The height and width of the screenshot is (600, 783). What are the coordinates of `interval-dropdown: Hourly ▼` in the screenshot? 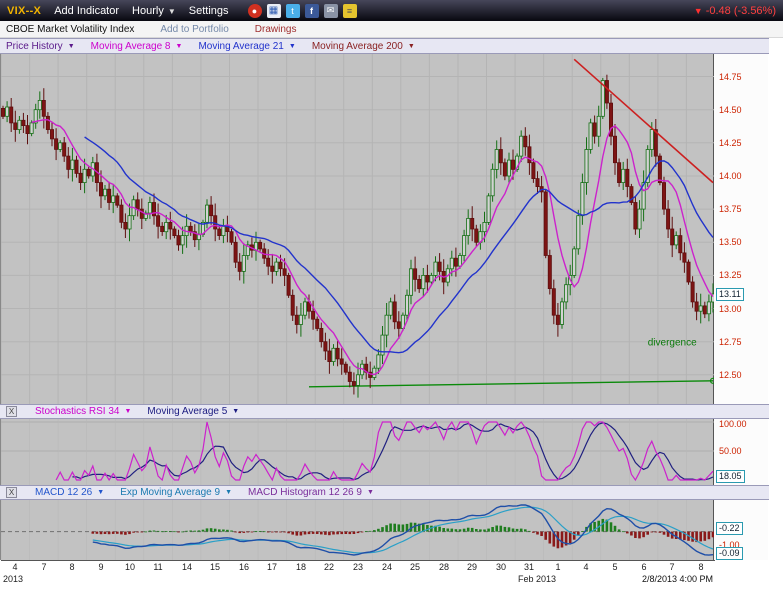 It's located at (154, 11).